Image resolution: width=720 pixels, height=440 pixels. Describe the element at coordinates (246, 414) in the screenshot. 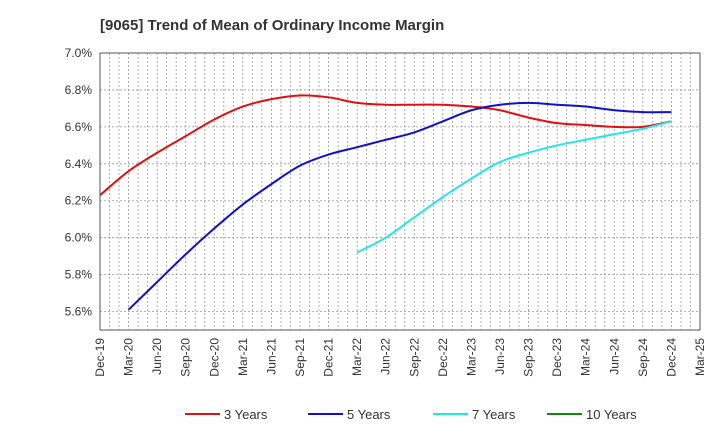

I see `legend-label: 3 Years` at that location.